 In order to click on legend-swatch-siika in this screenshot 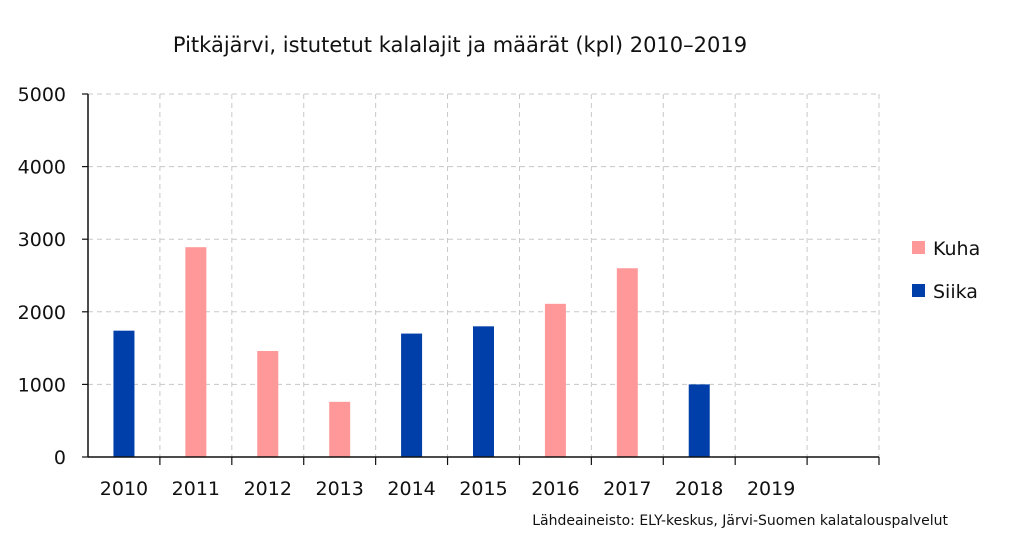, I will do `click(918, 290)`.